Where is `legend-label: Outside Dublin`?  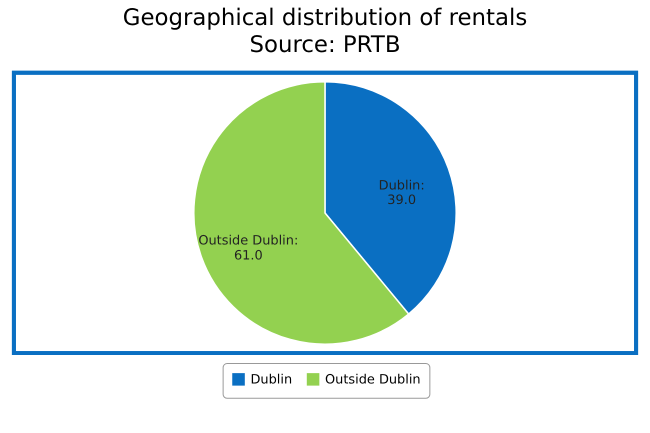
legend-label: Outside Dublin is located at coordinates (373, 380).